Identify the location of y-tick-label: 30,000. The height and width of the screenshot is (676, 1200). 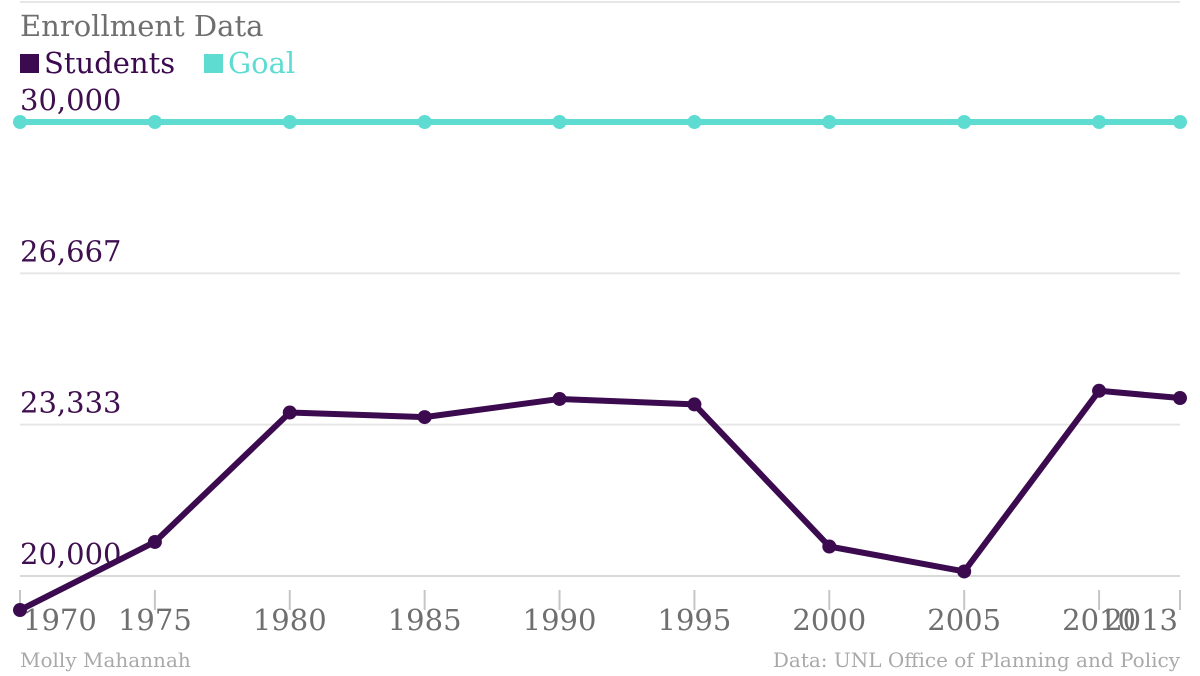
(70, 100).